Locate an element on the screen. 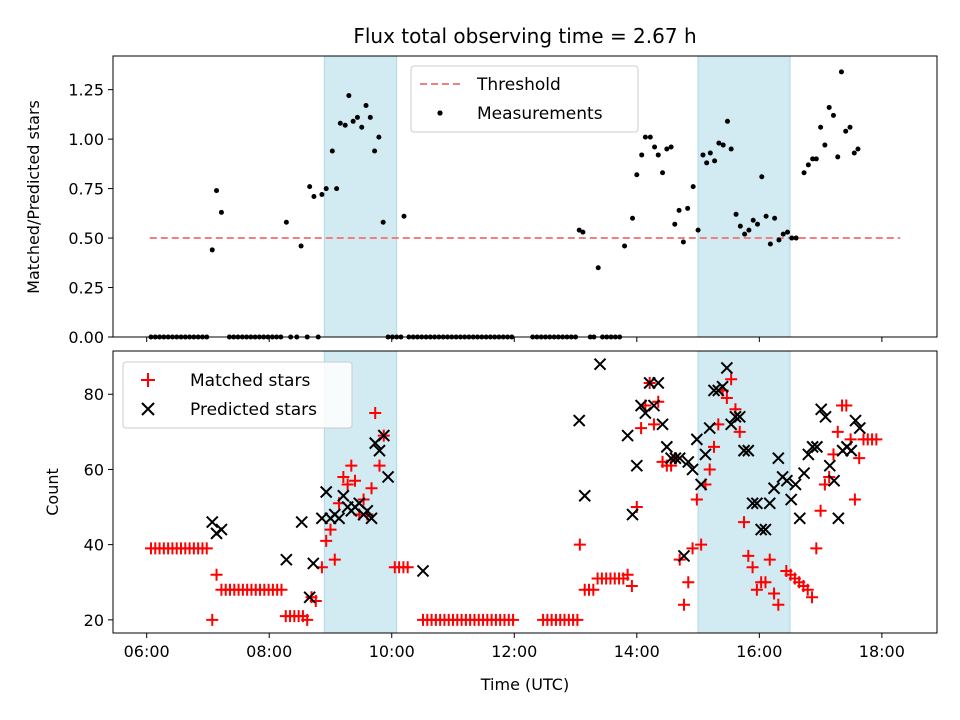  count-y-axis-label: Count is located at coordinates (52, 492).